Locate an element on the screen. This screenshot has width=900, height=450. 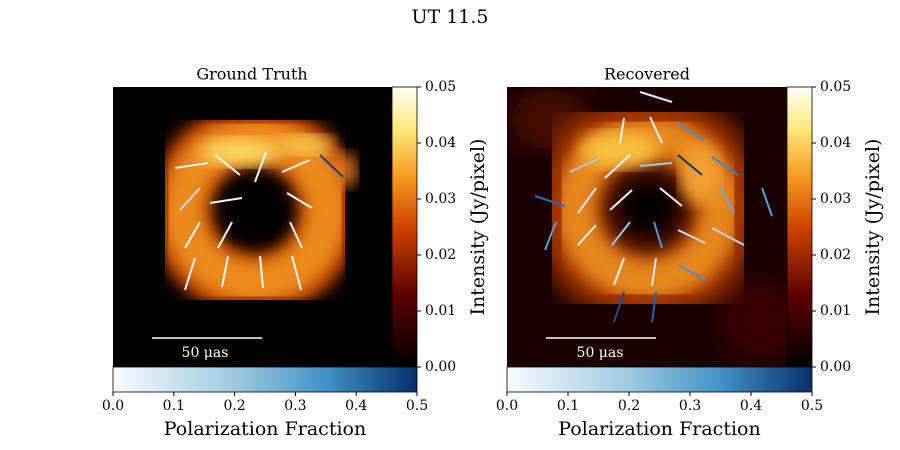
panel-title: Ground Truth is located at coordinates (251, 74).